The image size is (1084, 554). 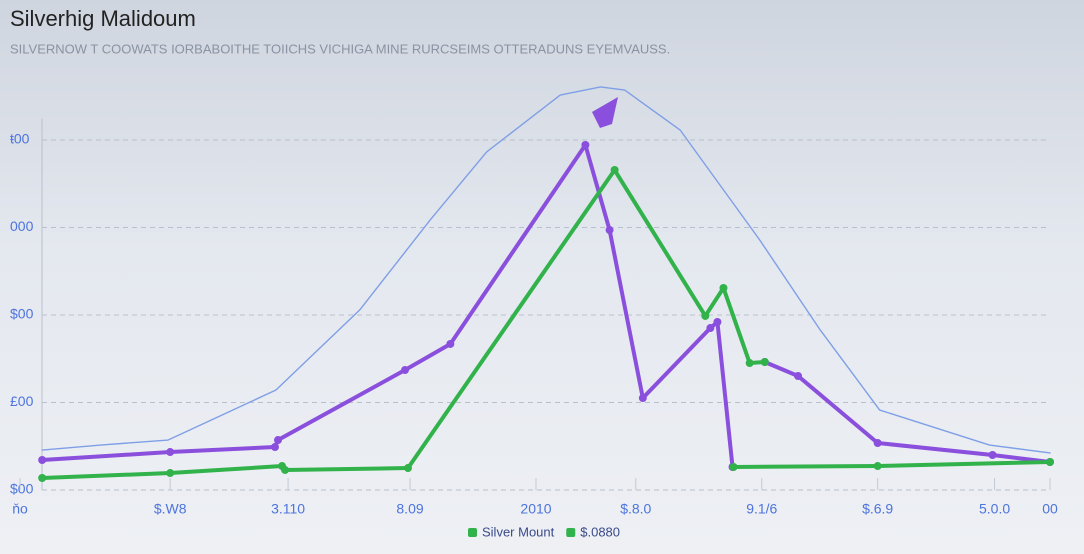 I want to click on legend-label: Silver Mount, so click(x=518, y=531).